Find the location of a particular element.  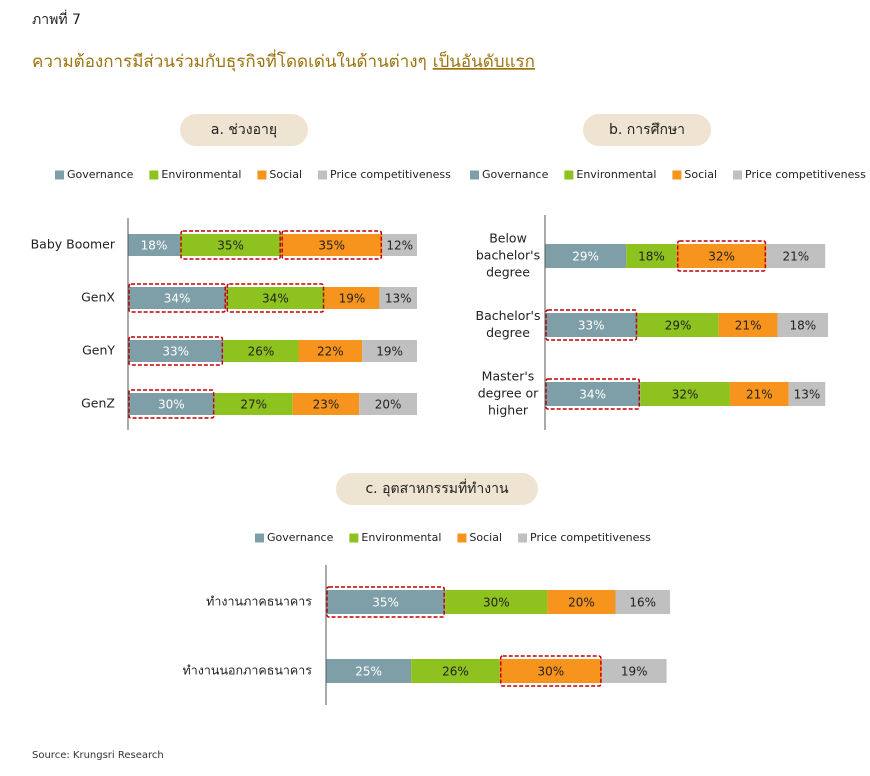

value-label: 27% is located at coordinates (253, 405).